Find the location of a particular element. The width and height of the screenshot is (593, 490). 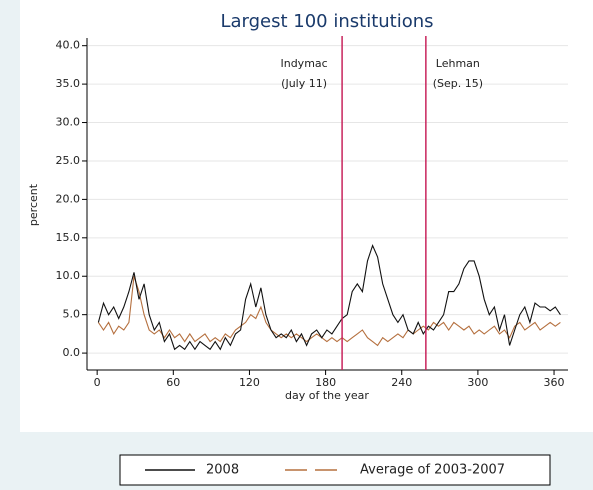

y-tick-label: 10.0 is located at coordinates (68, 275).